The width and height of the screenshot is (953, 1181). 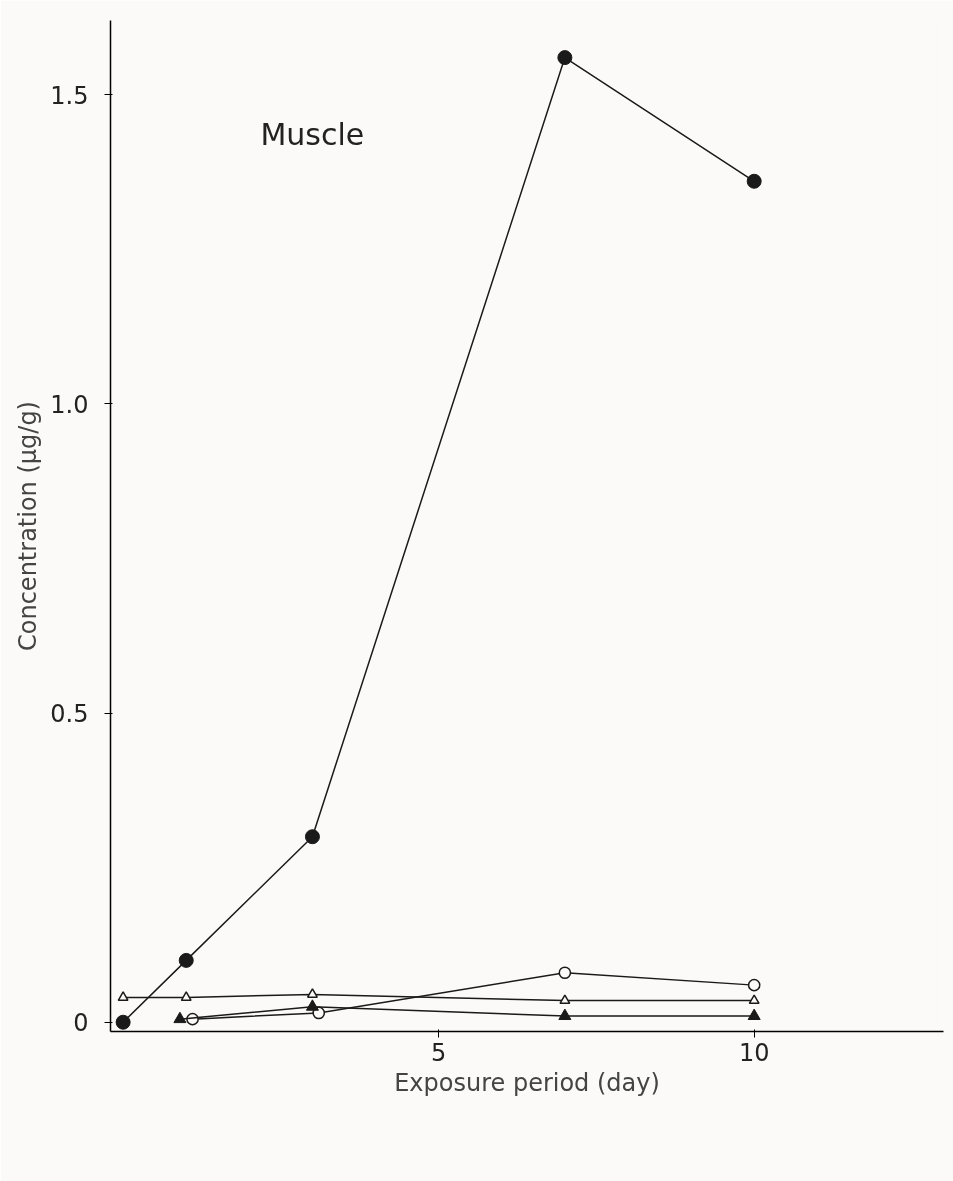 What do you see at coordinates (69, 714) in the screenshot?
I see `y-tick-label: 0.5` at bounding box center [69, 714].